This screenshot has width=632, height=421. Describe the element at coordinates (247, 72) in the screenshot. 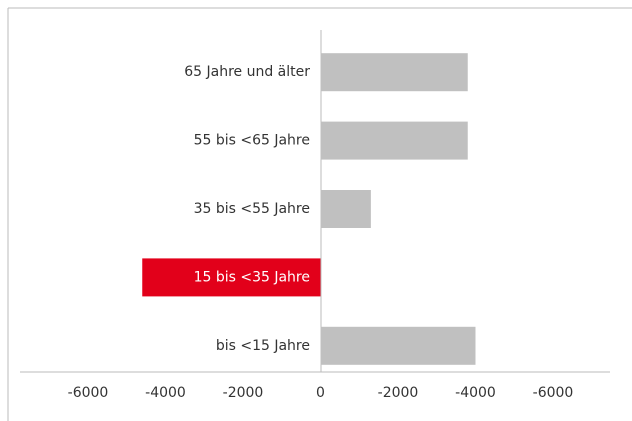

I see `y-tick-label: 65 Jahre und älter` at that location.